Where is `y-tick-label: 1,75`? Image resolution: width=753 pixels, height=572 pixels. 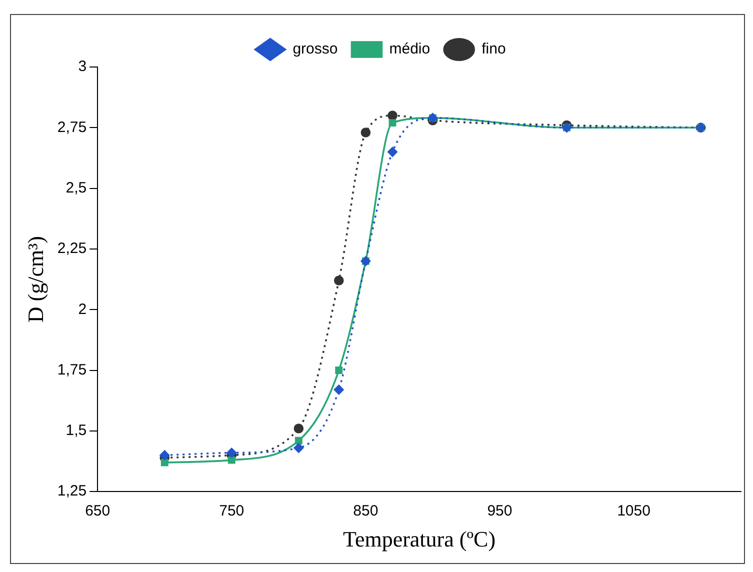 y-tick-label: 1,75 is located at coordinates (72, 369).